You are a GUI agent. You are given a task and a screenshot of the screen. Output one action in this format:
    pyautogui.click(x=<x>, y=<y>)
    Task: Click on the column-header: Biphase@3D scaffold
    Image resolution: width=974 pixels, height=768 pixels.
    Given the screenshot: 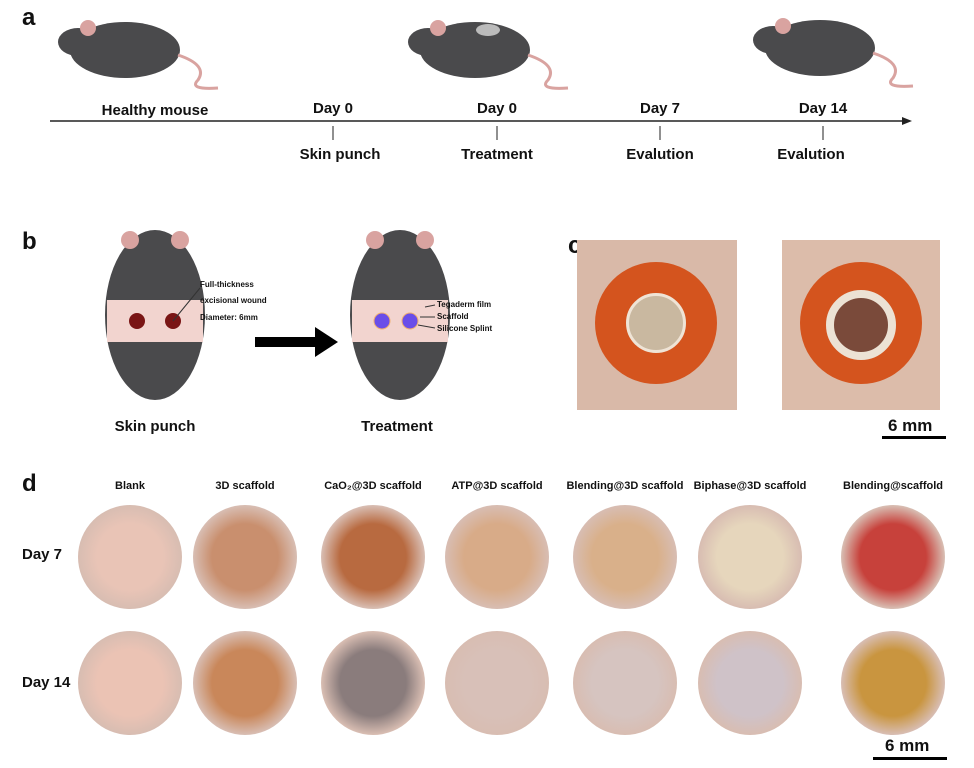 What is the action you would take?
    pyautogui.click(x=750, y=486)
    